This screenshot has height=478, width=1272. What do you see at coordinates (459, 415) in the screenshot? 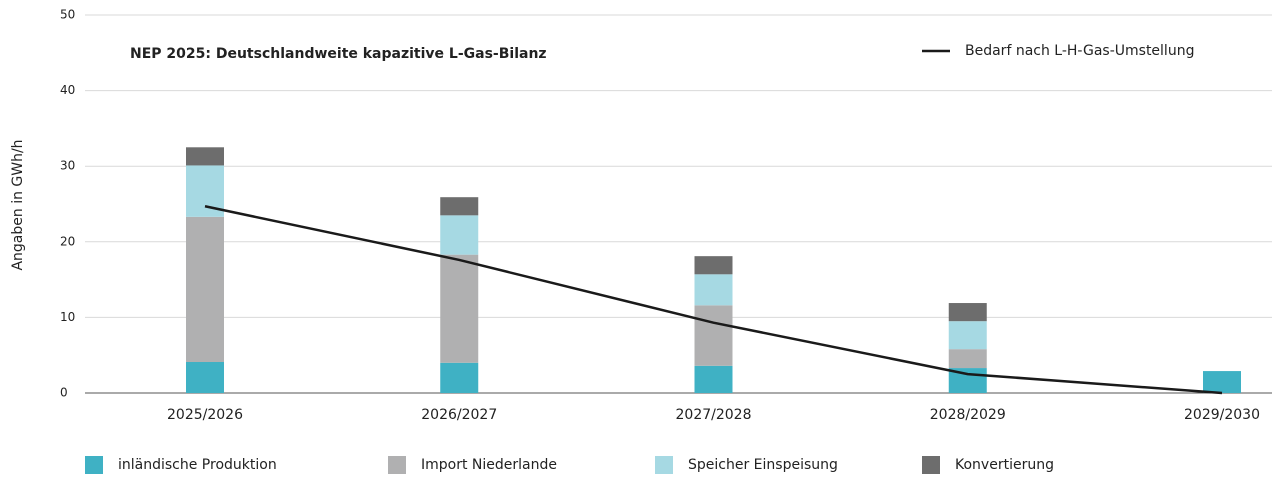
I see `x-tick-label: 2026/2027` at bounding box center [459, 415].